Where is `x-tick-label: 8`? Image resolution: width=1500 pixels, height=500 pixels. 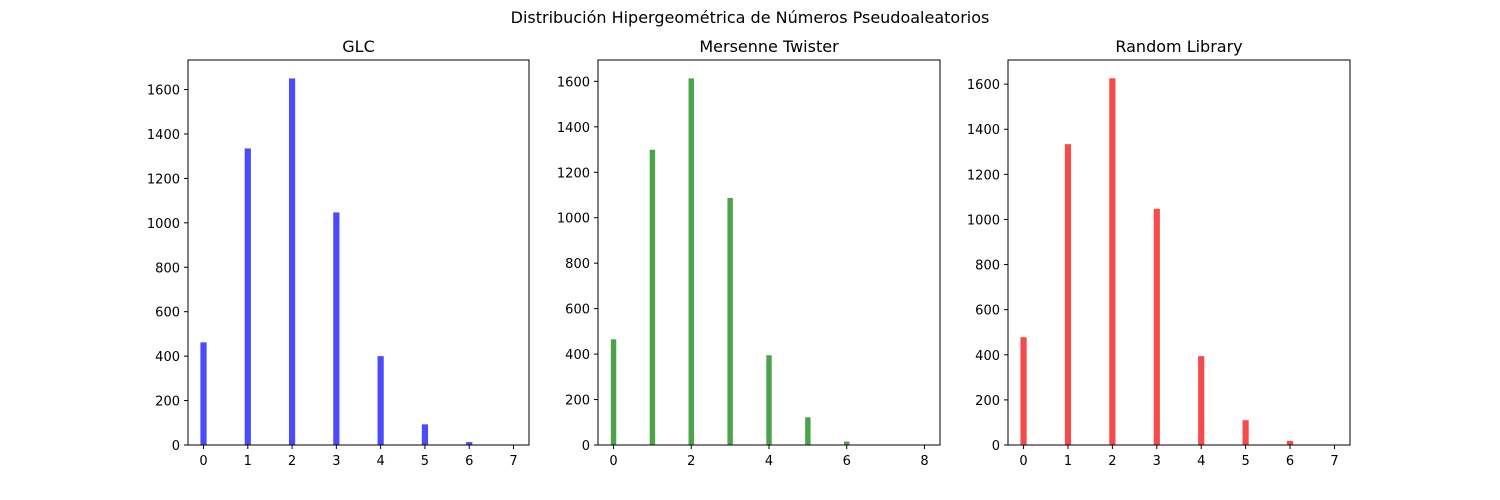 x-tick-label: 8 is located at coordinates (924, 461).